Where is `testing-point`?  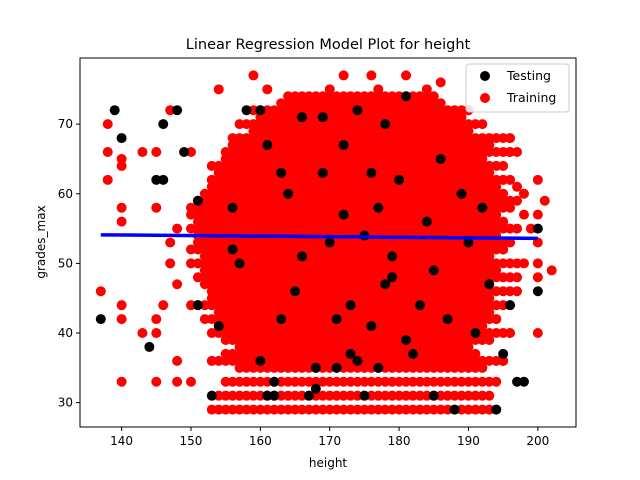
testing-point is located at coordinates (274, 395).